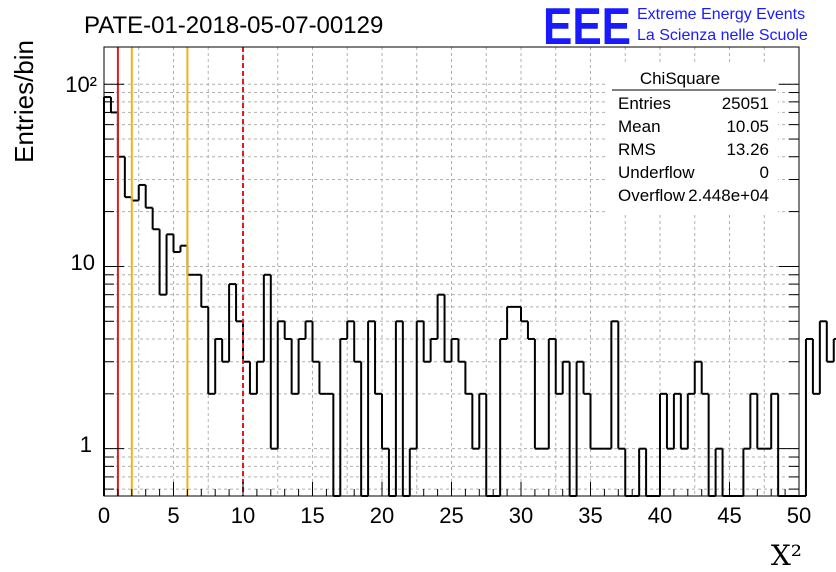 This screenshot has height=572, width=836. What do you see at coordinates (180, 271) in the screenshot?
I see `cut-lines` at bounding box center [180, 271].